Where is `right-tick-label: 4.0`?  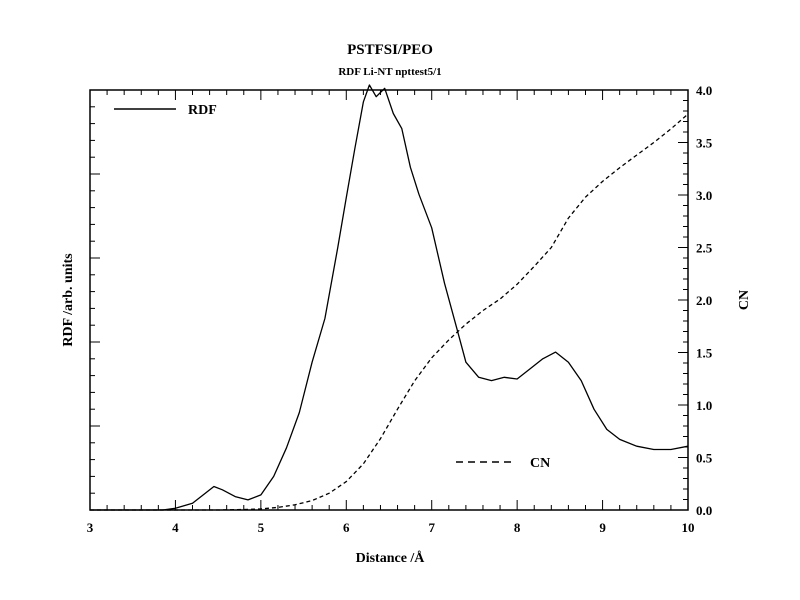 right-tick-label: 4.0 is located at coordinates (704, 90).